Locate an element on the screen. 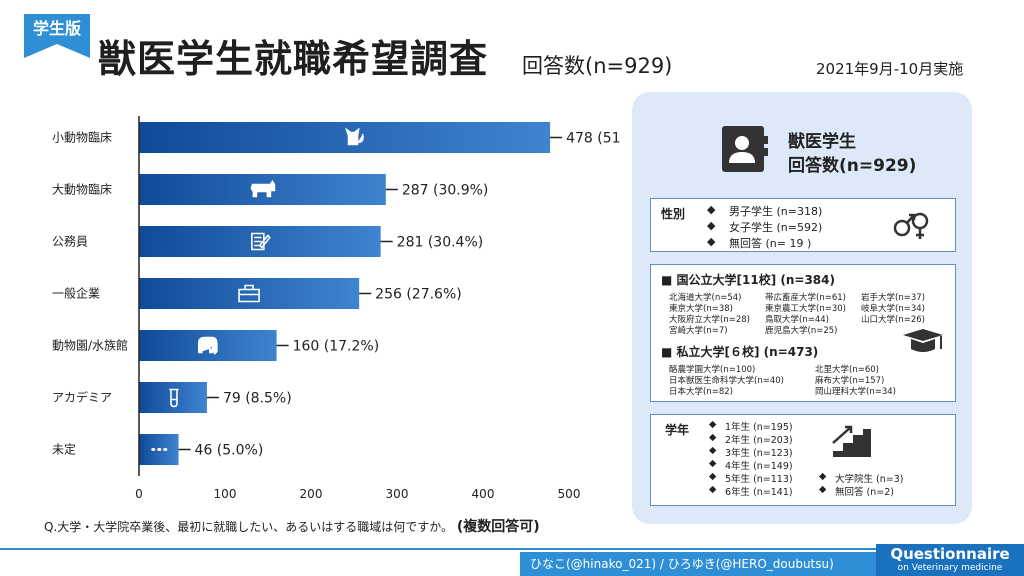 This screenshot has width=1024, height=576. school-item: 鹿児島大学(n=25) is located at coordinates (801, 331).